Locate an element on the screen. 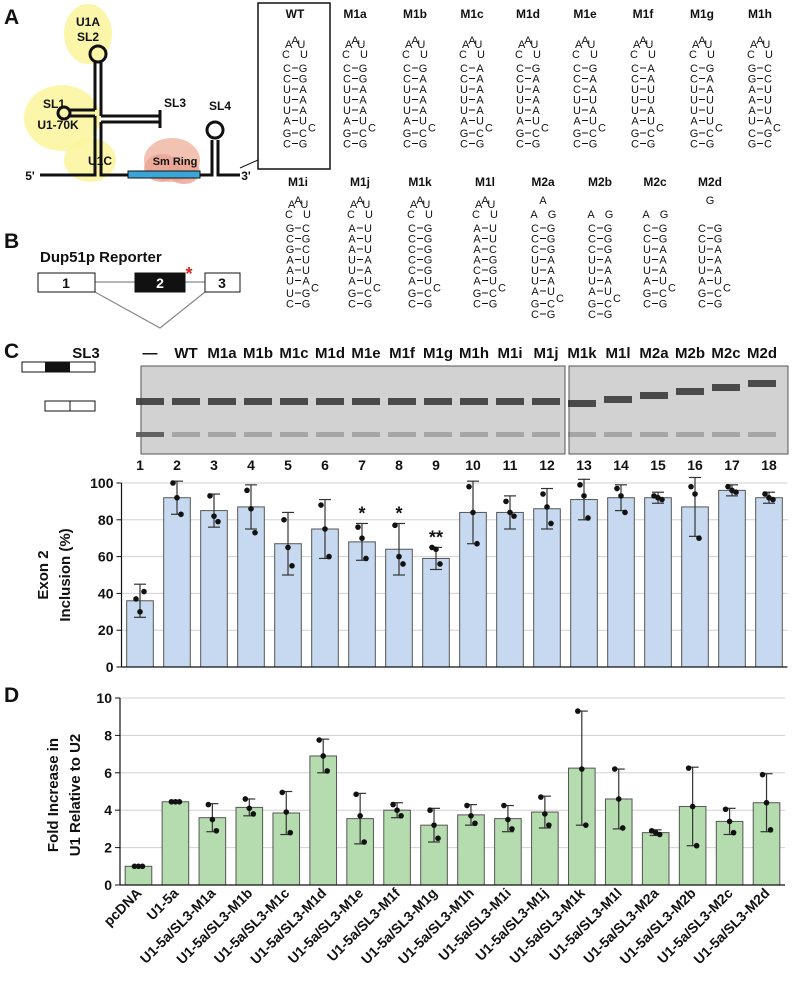 The image size is (800, 987). x-tick-label: 12 is located at coordinates (547, 465).